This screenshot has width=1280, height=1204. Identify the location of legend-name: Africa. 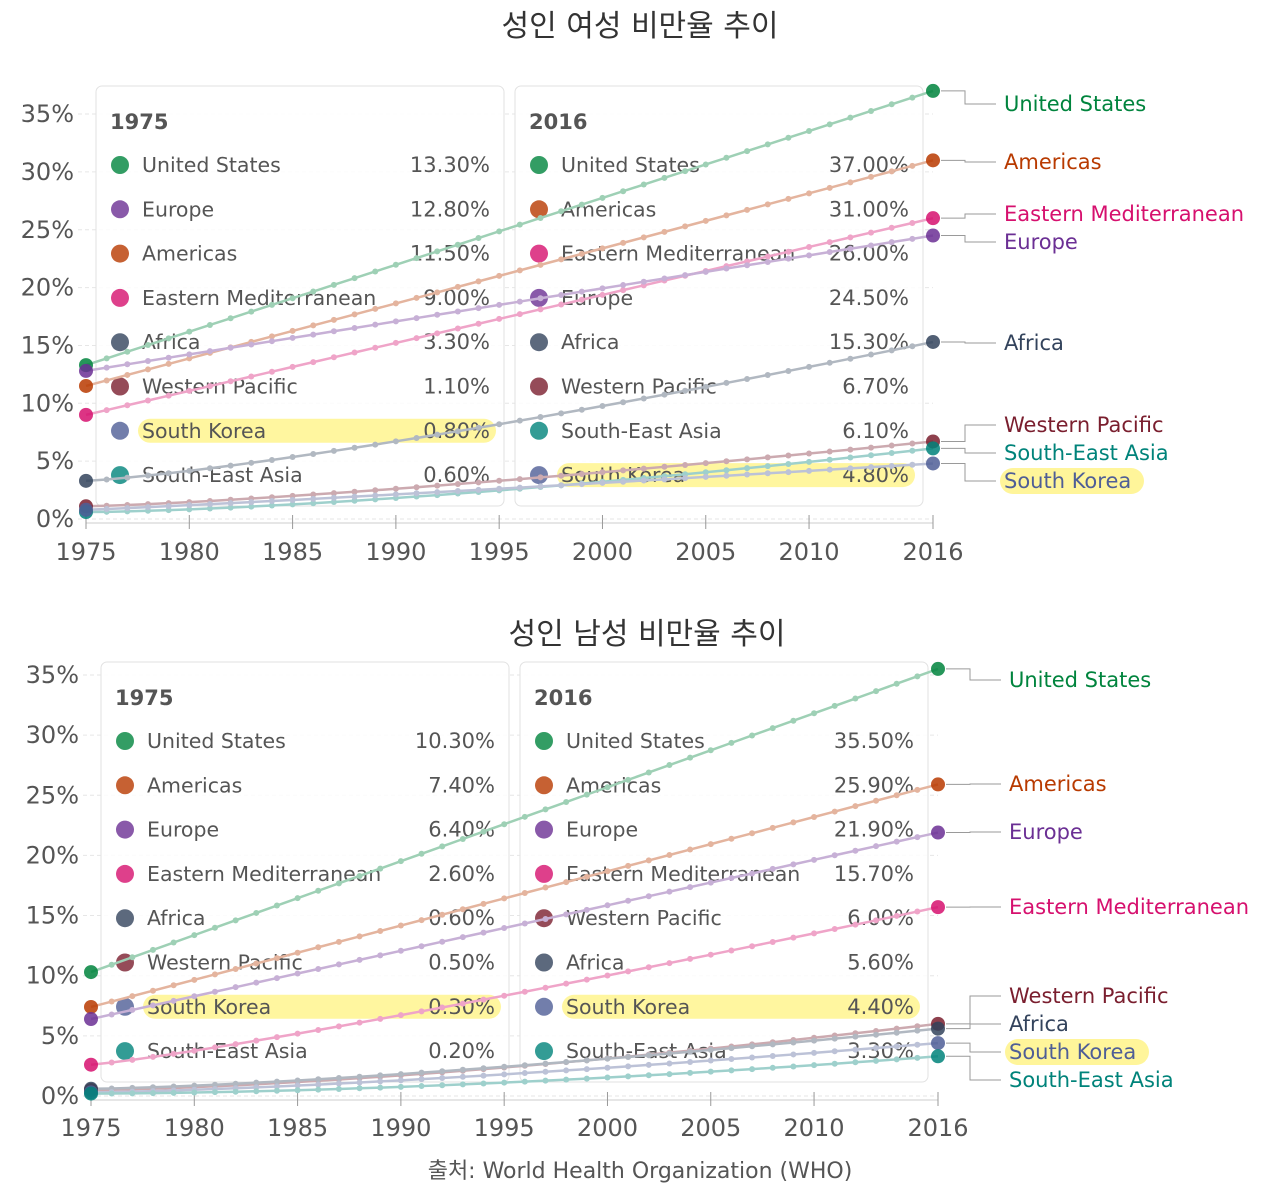
(171, 342).